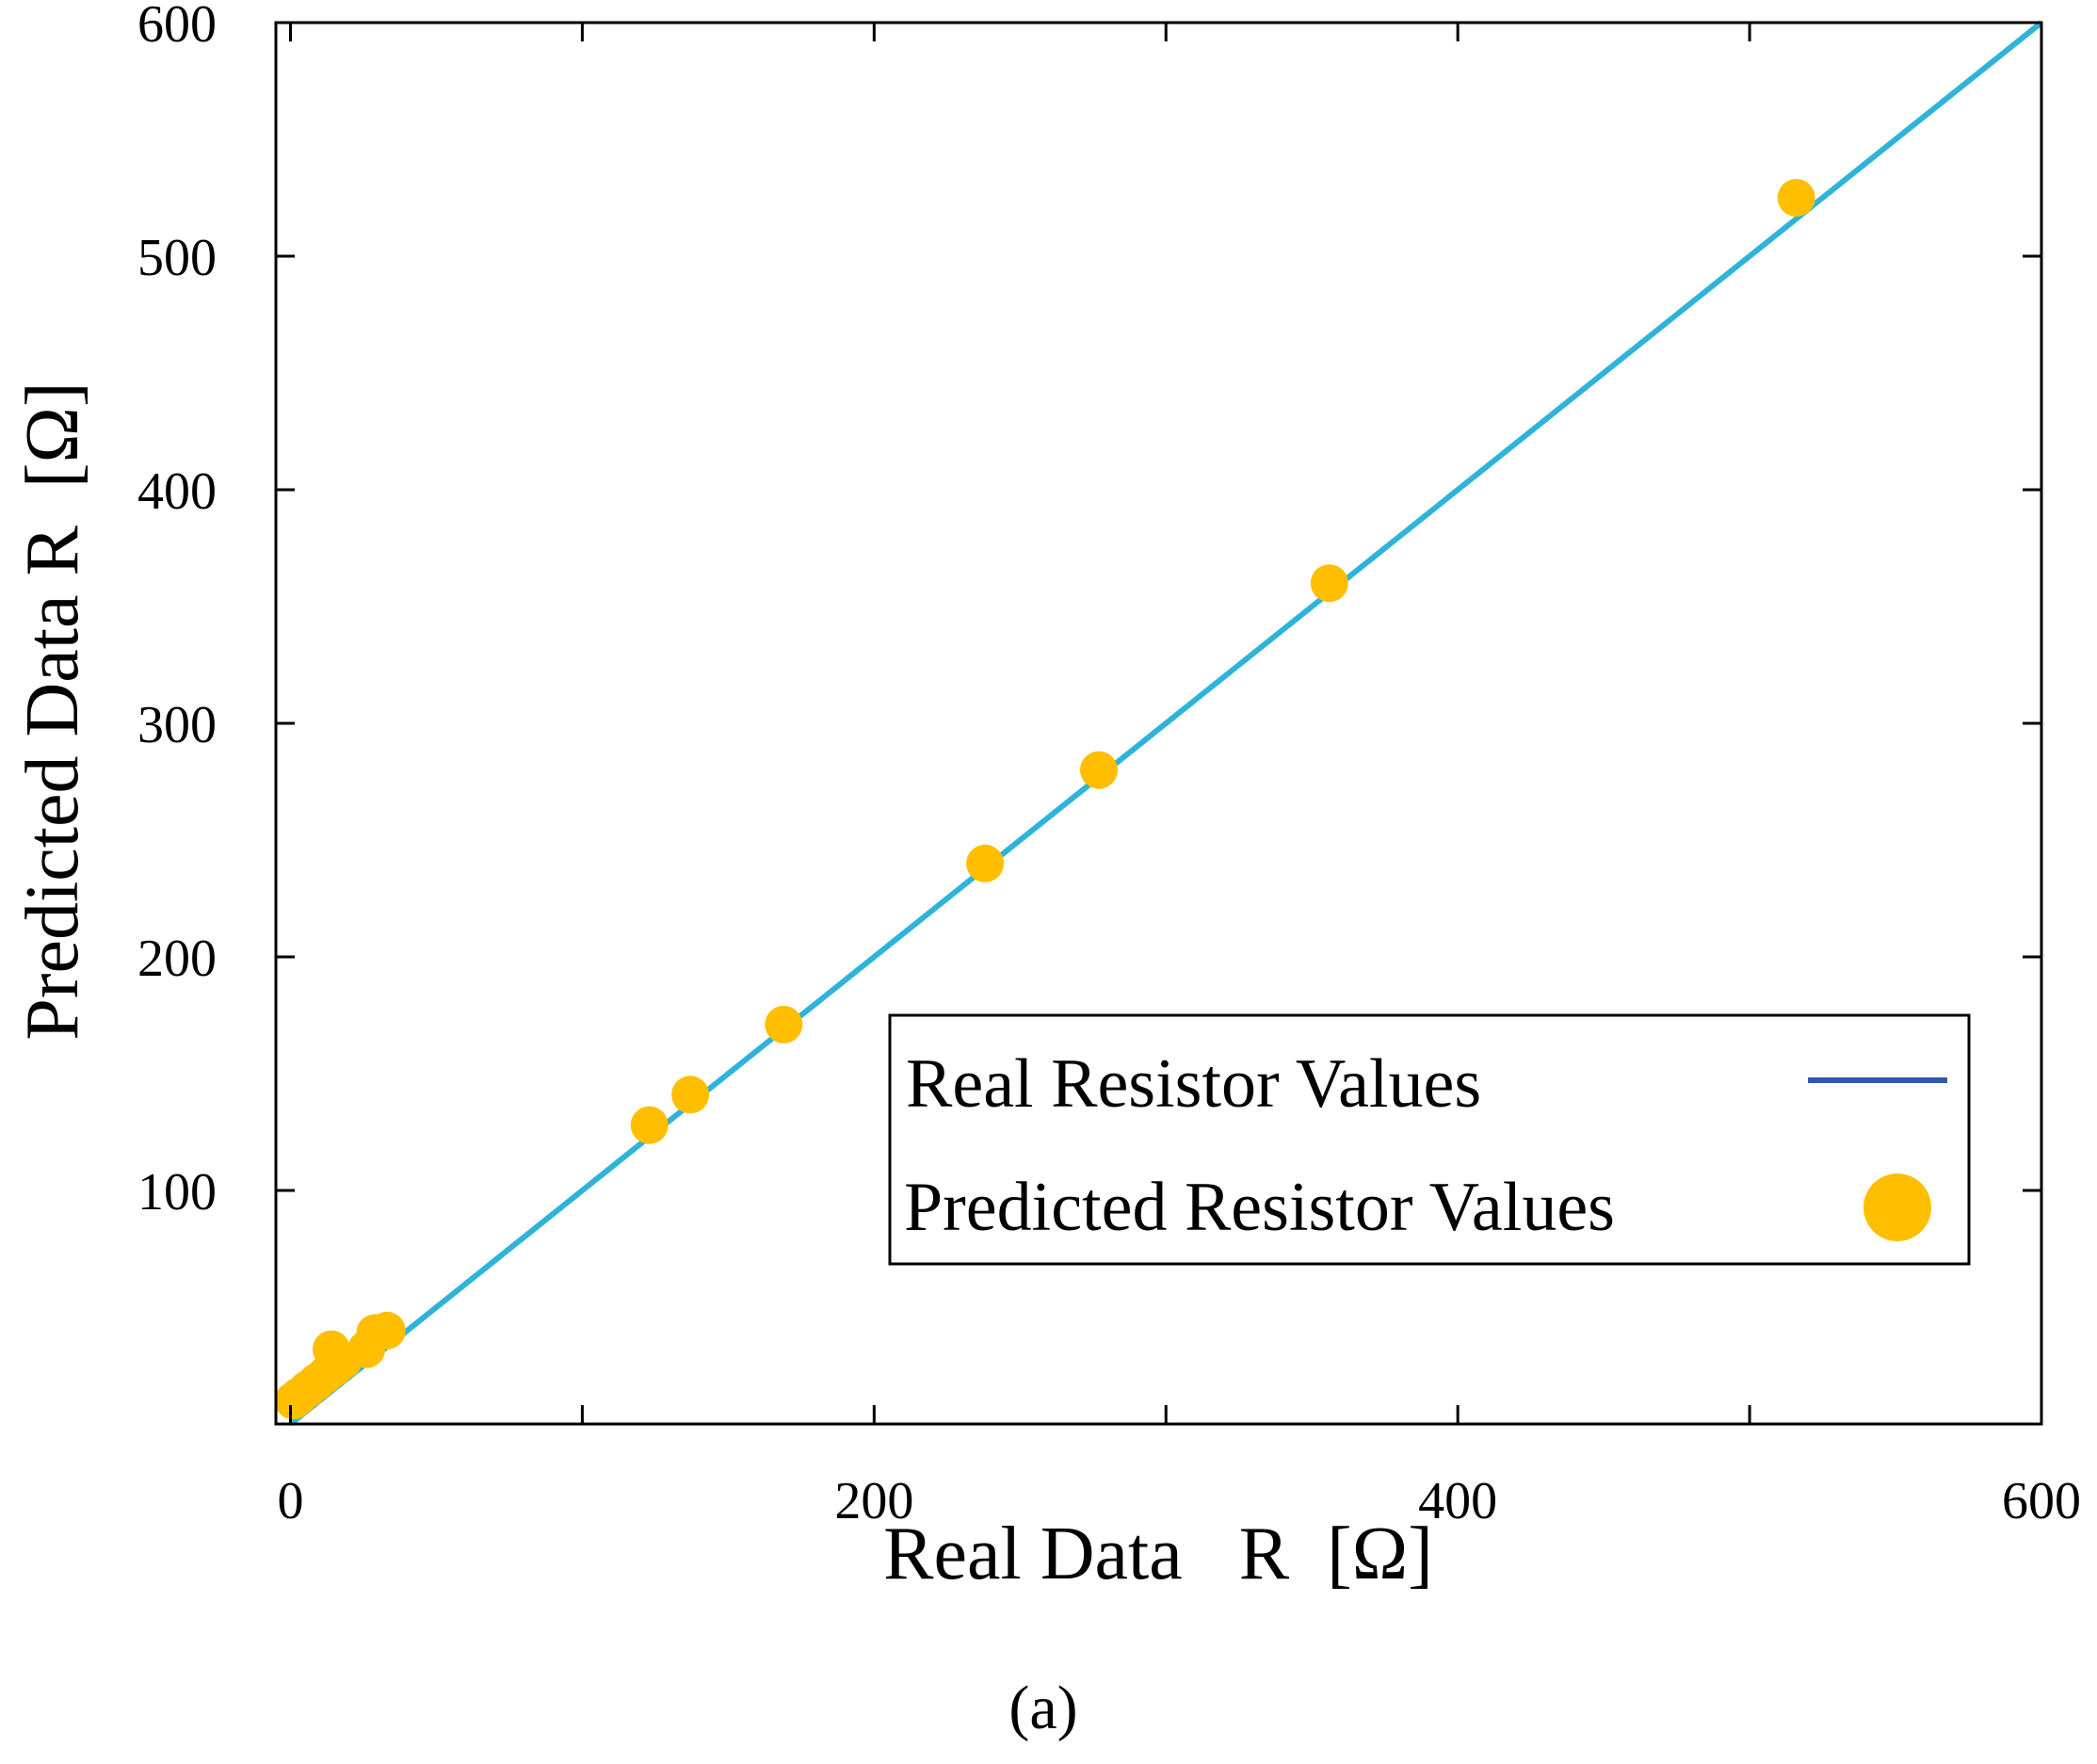  I want to click on y-tick-label-500: 500, so click(177, 258).